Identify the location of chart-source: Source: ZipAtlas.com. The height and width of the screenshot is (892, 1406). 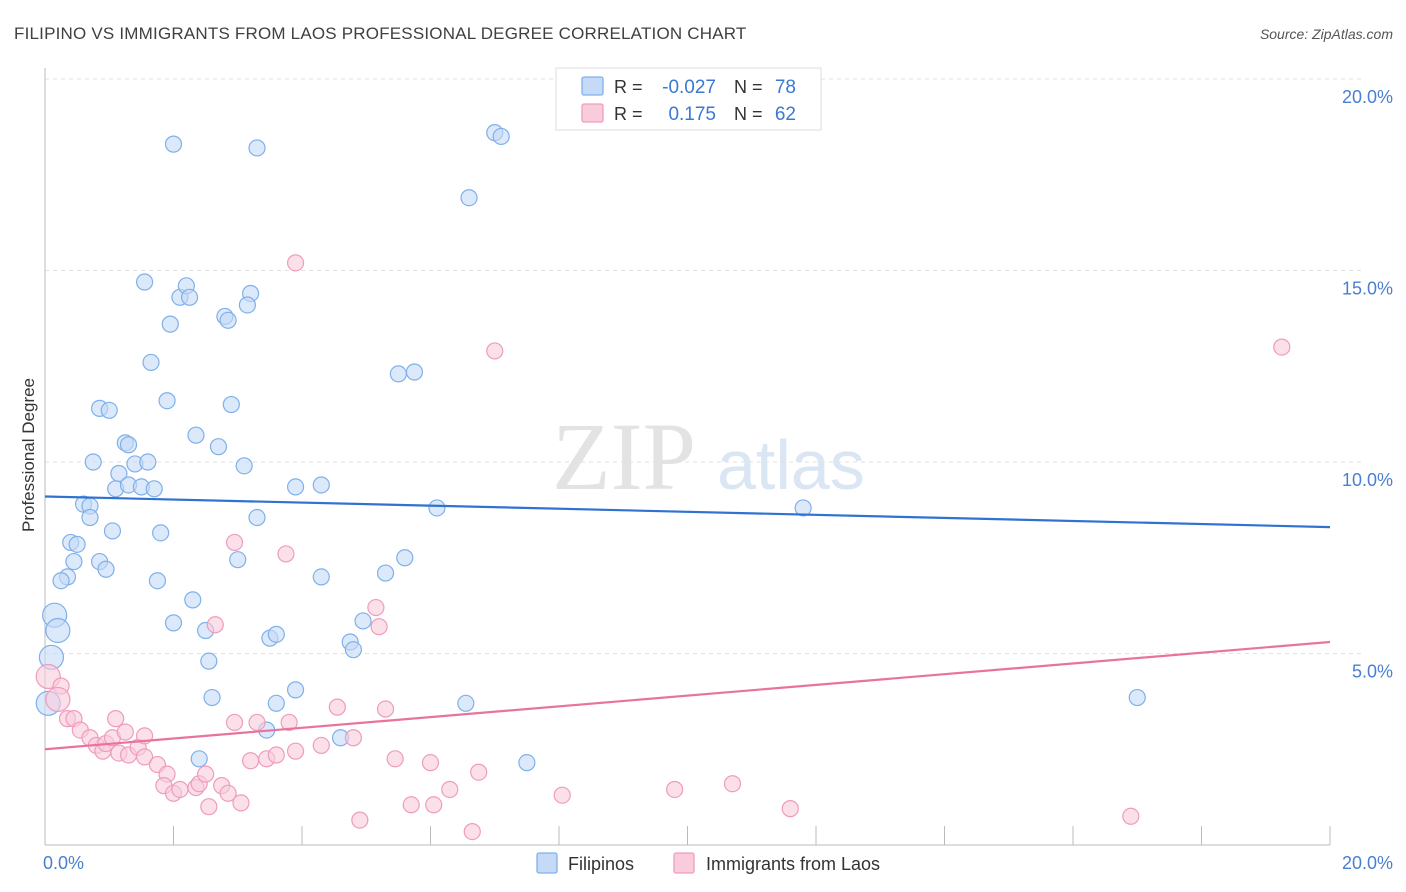
(1326, 34).